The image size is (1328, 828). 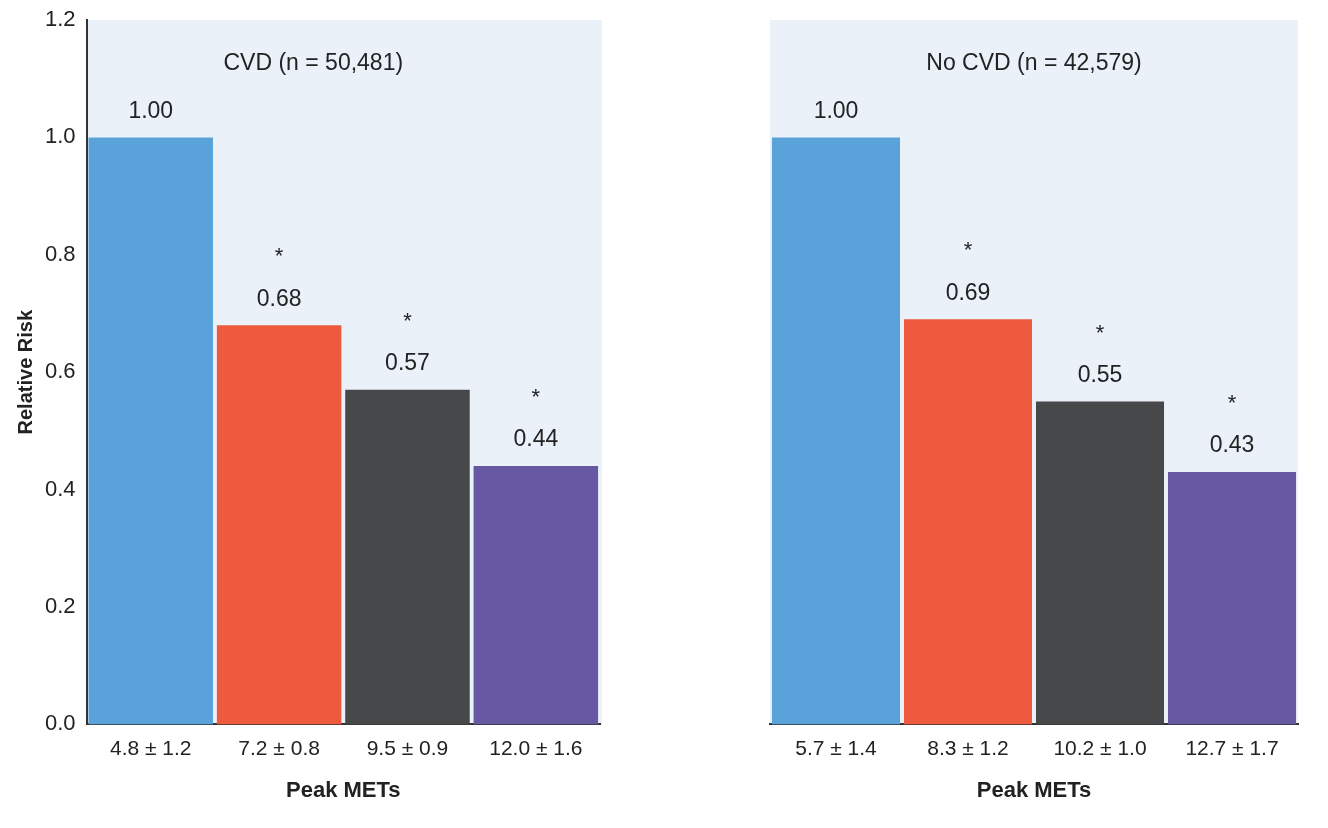 What do you see at coordinates (279, 747) in the screenshot?
I see `x-tick-label: 7.2 ± 0.8` at bounding box center [279, 747].